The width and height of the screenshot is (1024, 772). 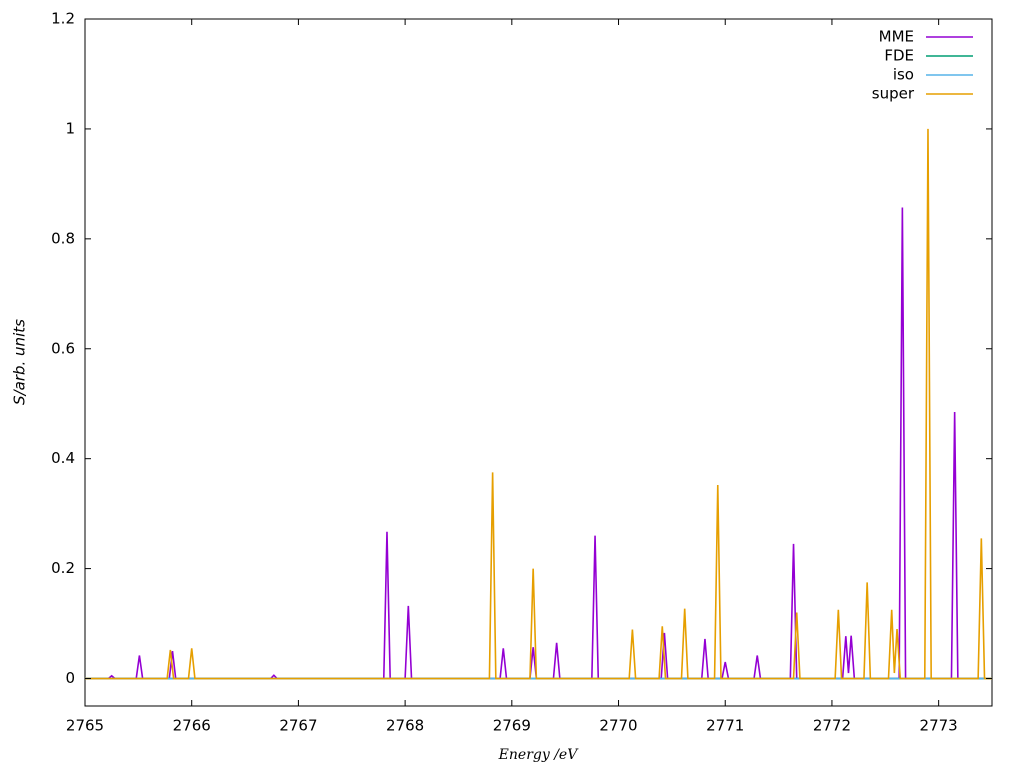 I want to click on legend-label: FDE, so click(x=899, y=56).